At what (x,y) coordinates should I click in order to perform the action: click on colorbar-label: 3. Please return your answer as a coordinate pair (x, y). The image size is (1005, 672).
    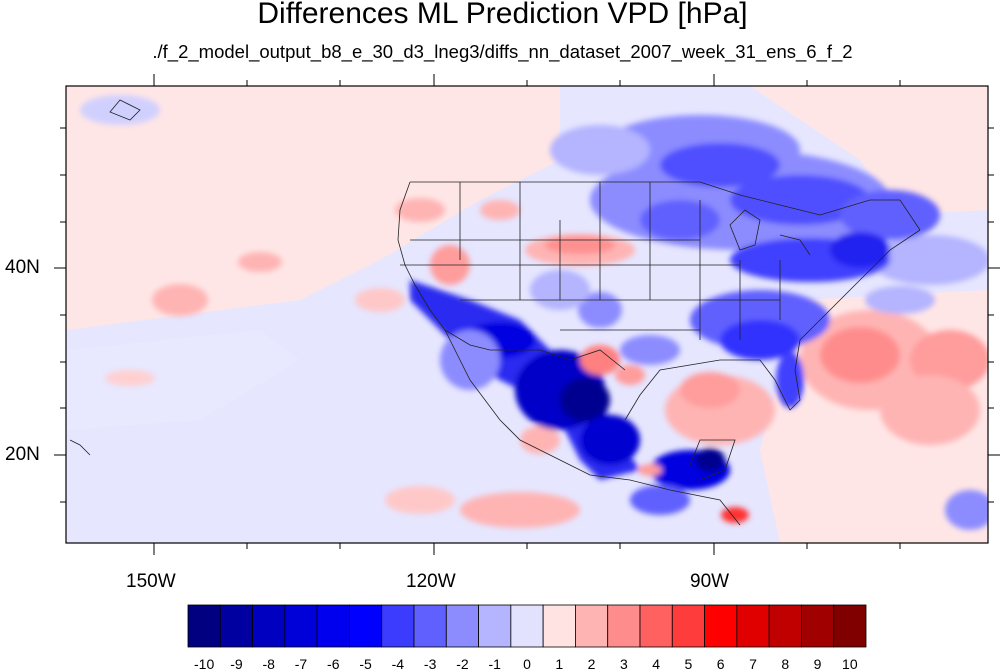
    Looking at the image, I should click on (623, 664).